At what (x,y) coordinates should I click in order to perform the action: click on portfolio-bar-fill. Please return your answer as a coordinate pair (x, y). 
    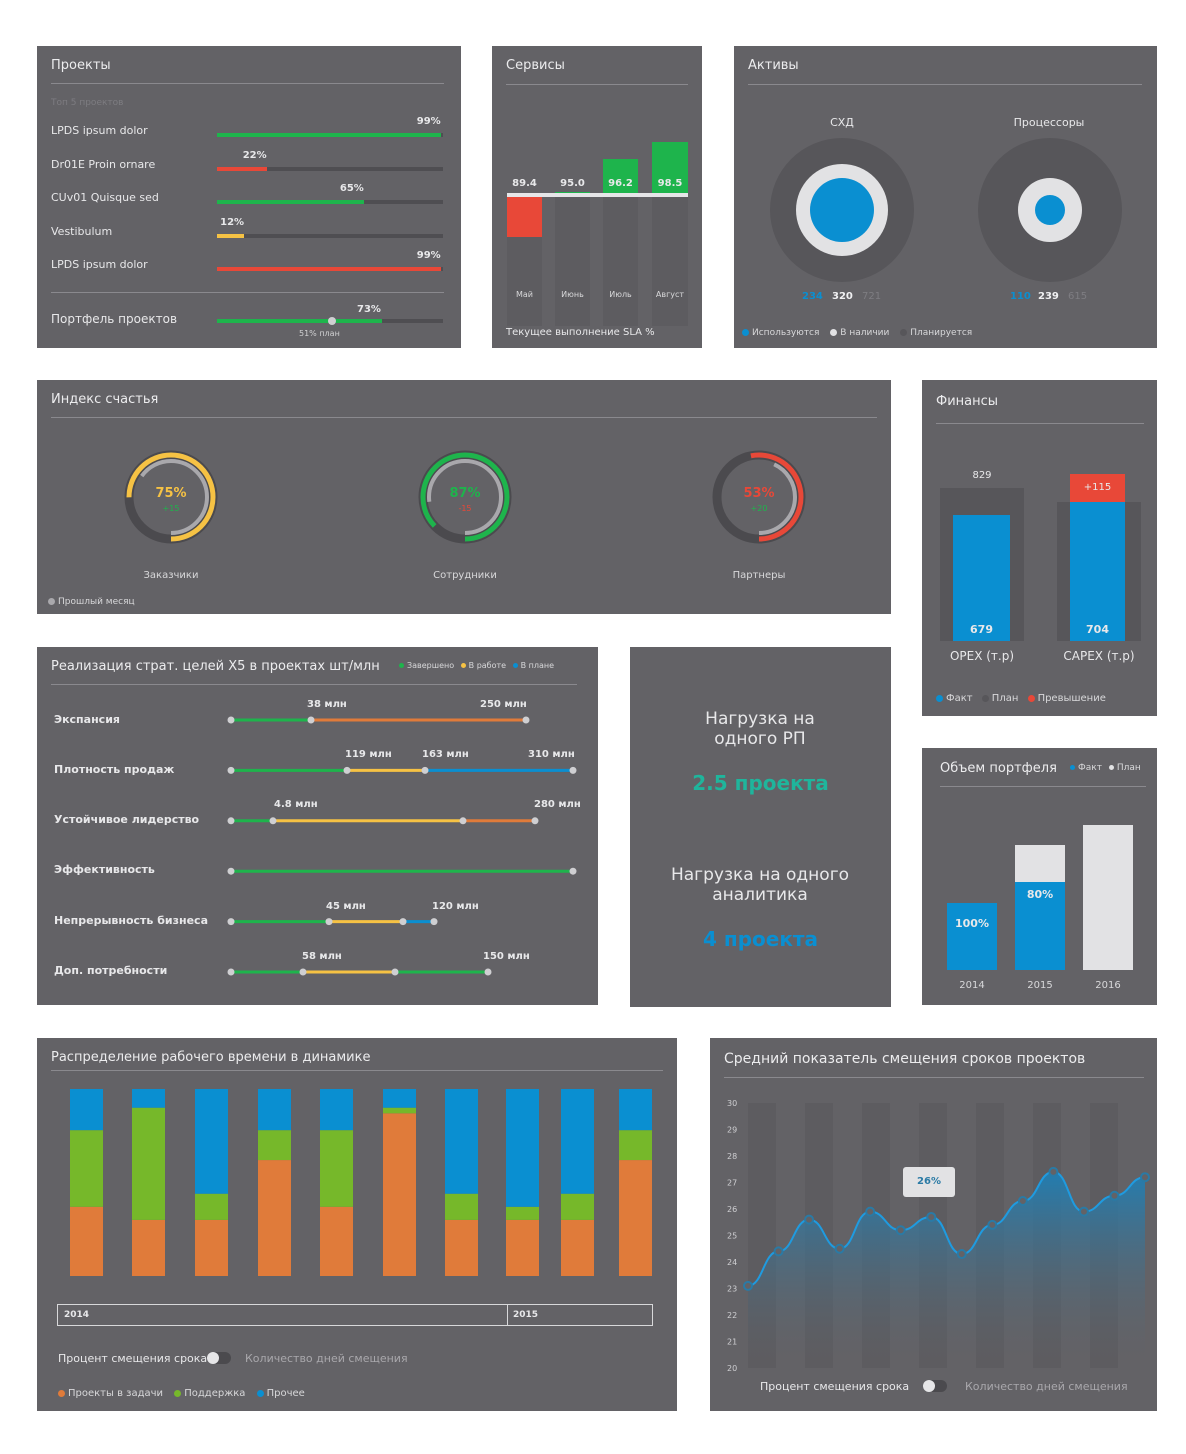
    Looking at the image, I should click on (299, 321).